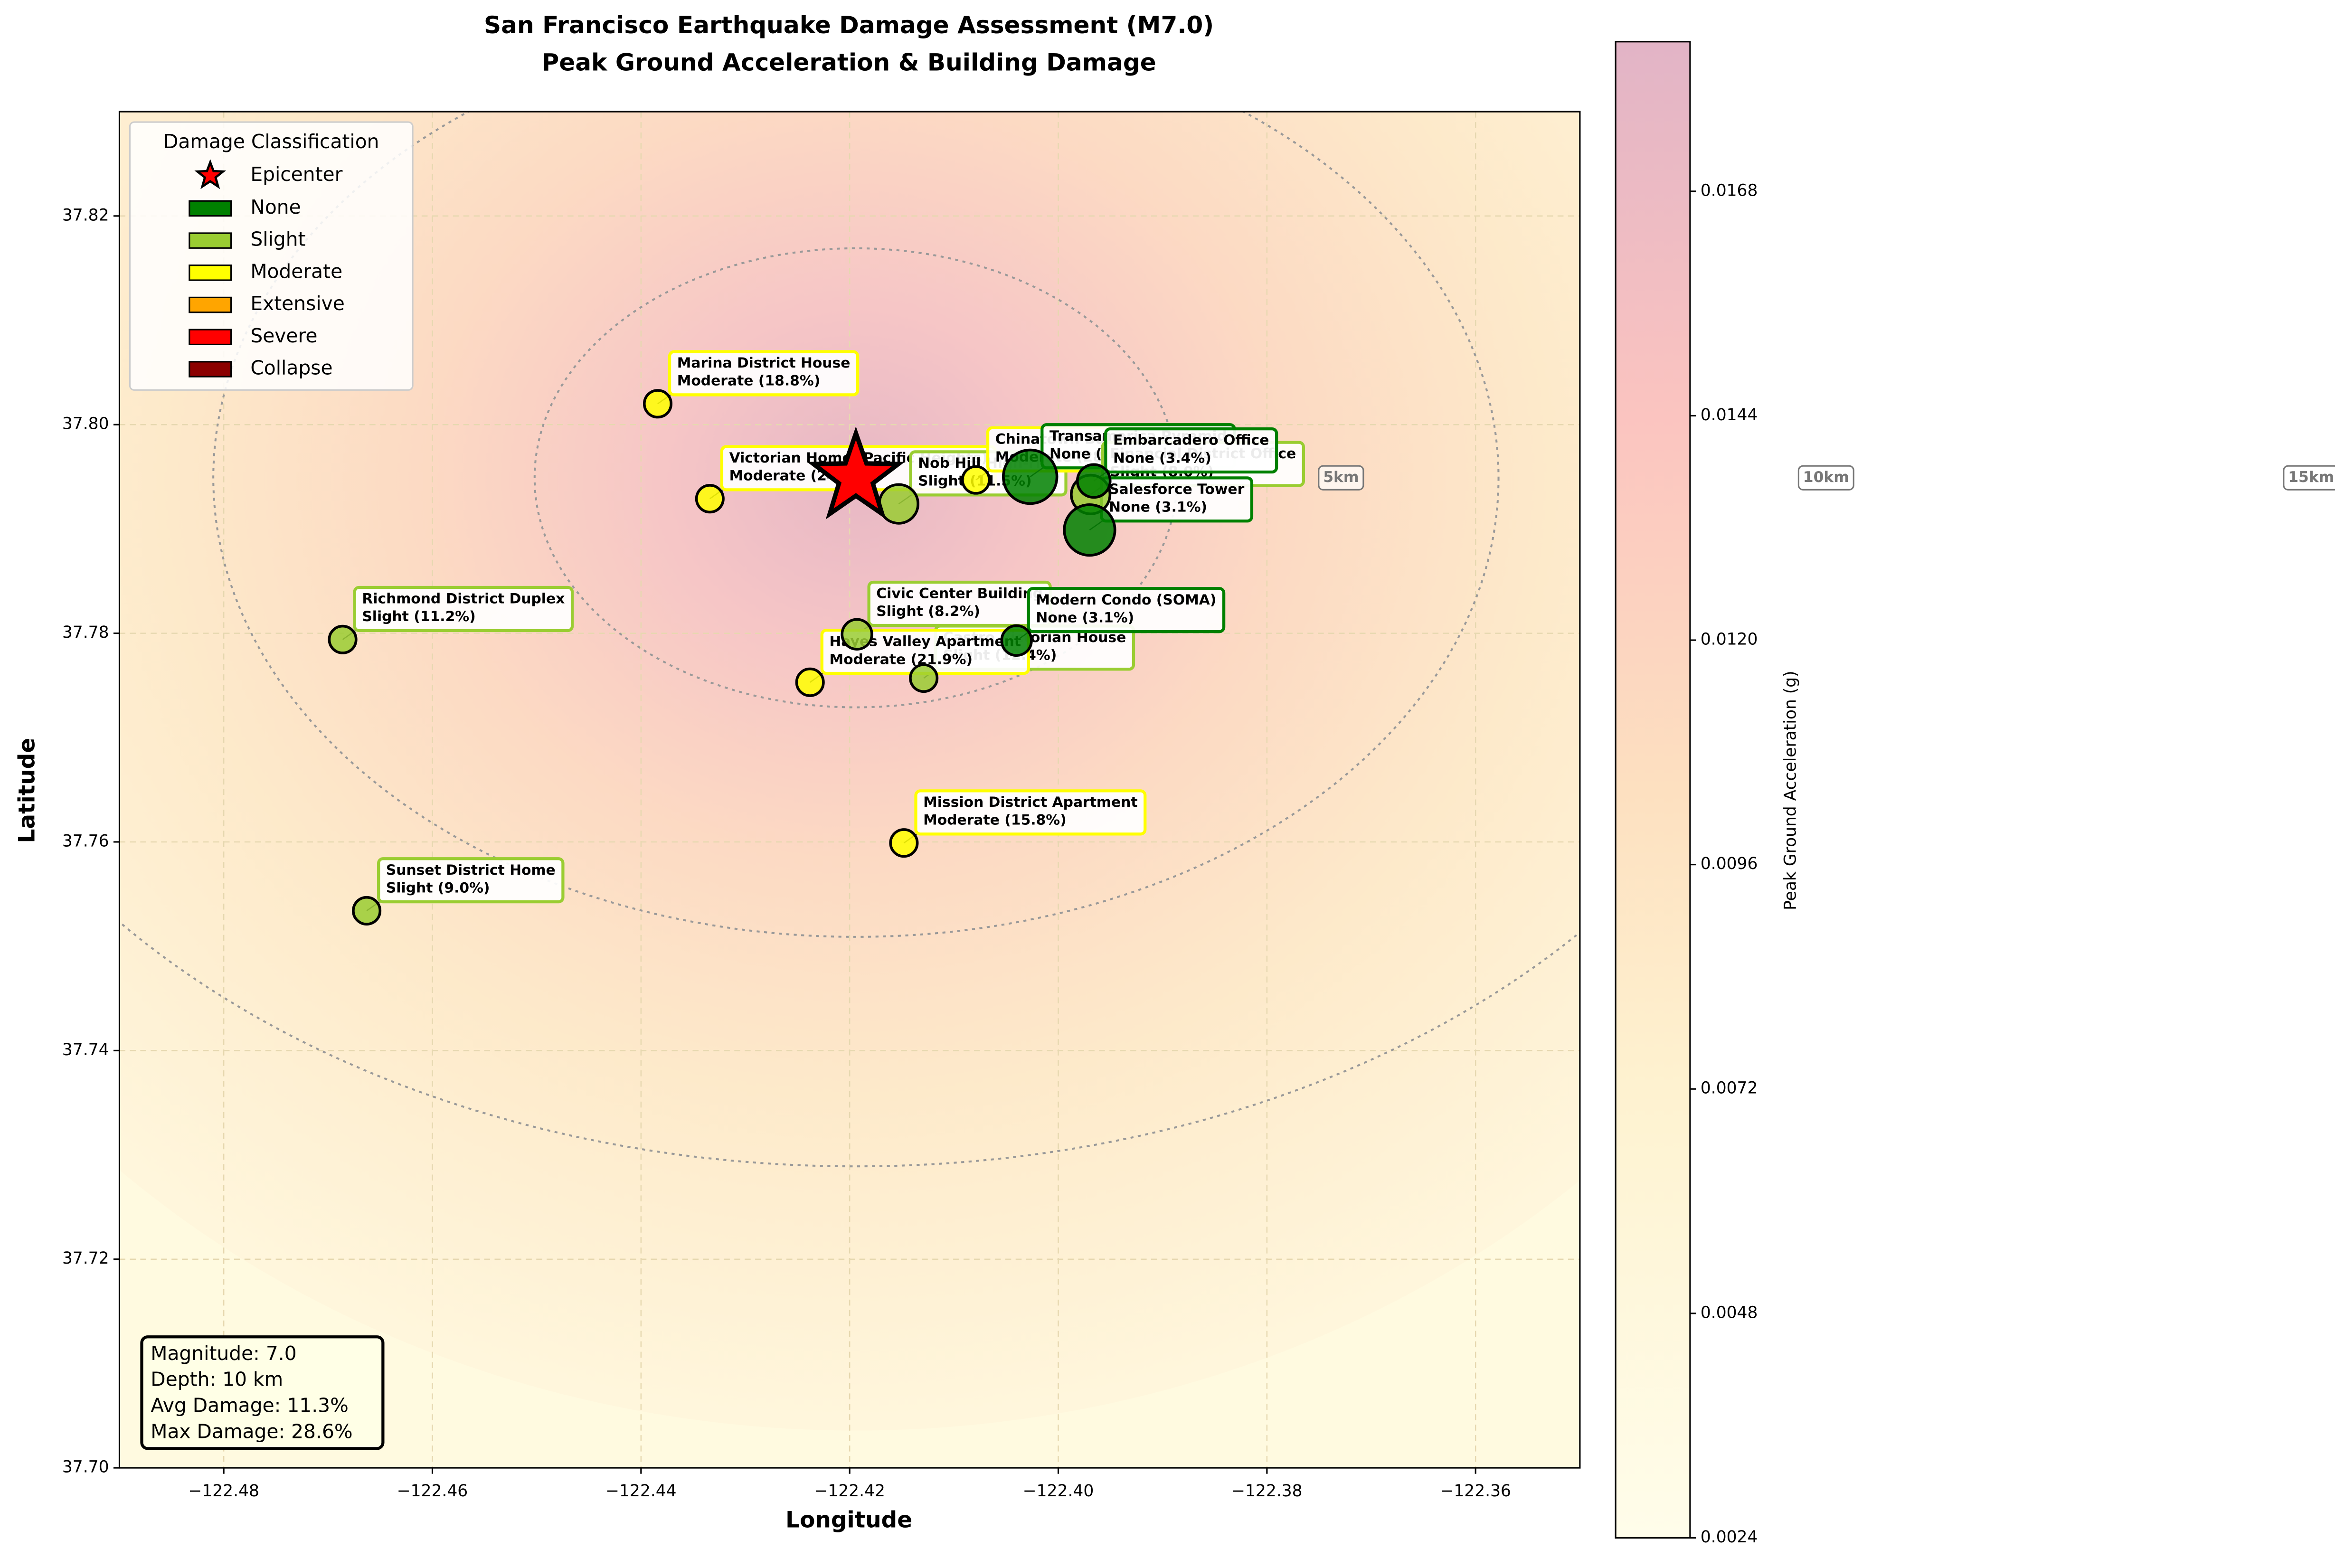 The height and width of the screenshot is (1568, 2335). I want to click on ring-label: 10km, so click(1825, 478).